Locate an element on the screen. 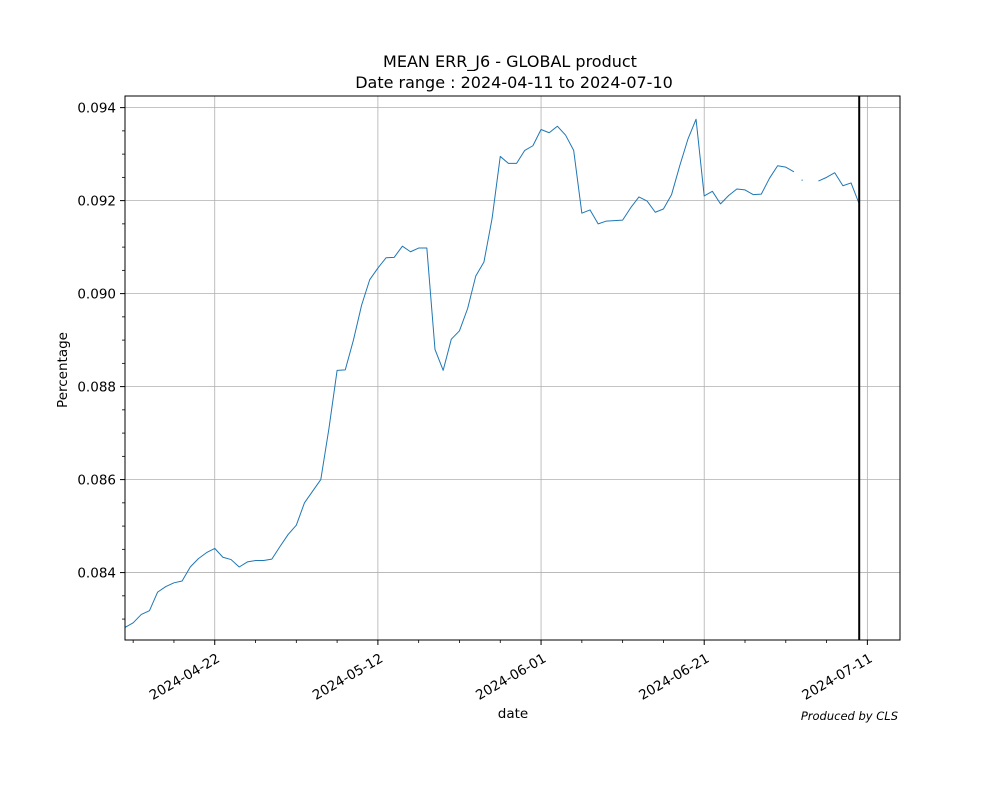 Image resolution: width=1000 pixels, height=800 pixels. x-tick-label: 2024-06-01 is located at coordinates (511, 677).